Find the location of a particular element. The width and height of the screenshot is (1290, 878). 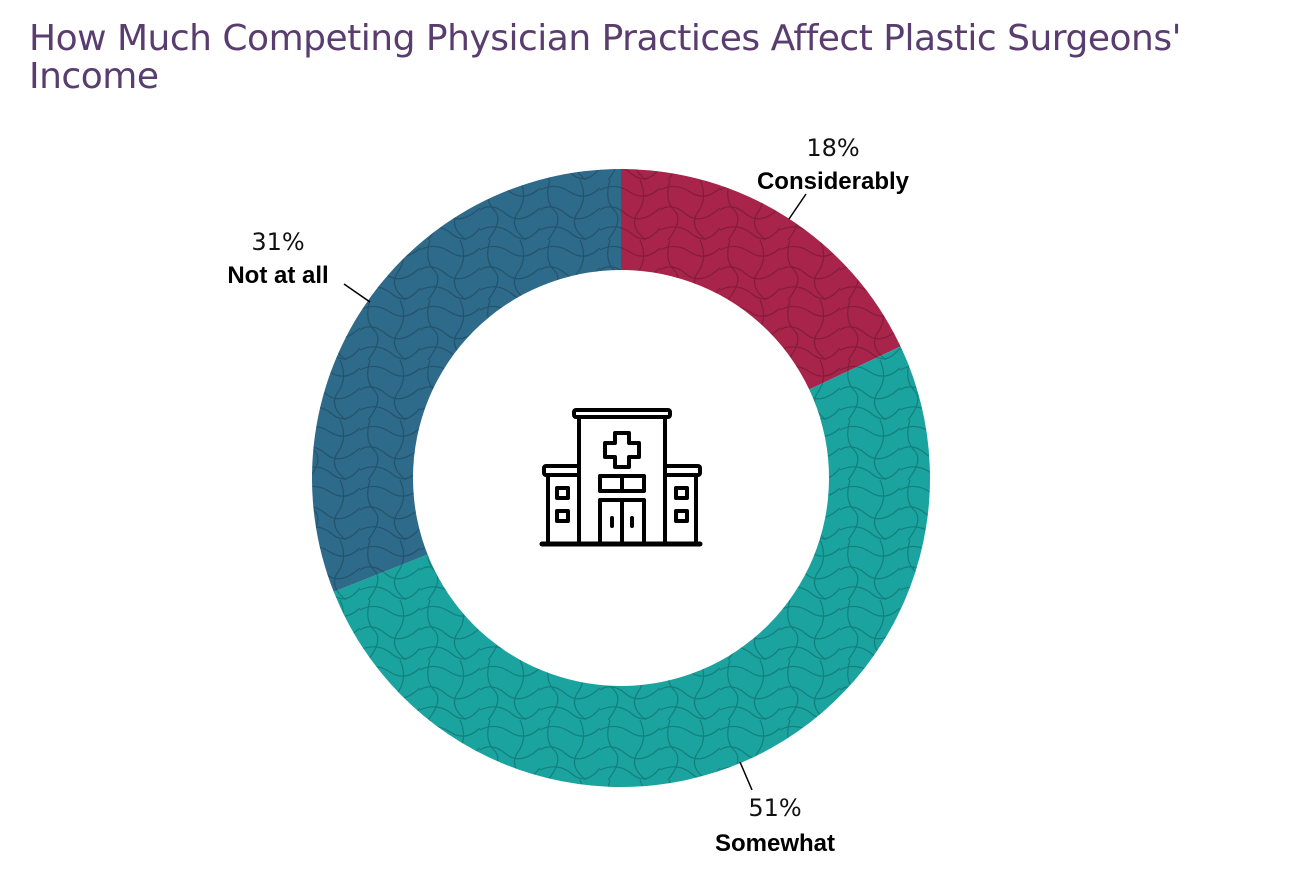

leader-line-considerably is located at coordinates (797, 206).